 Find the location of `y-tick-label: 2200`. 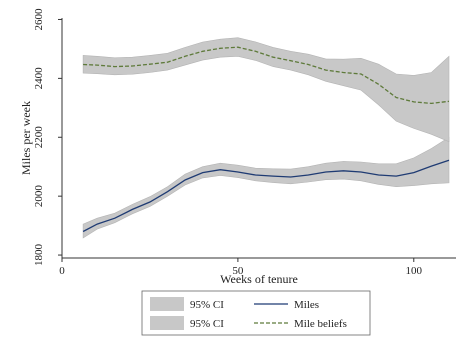

y-tick-label: 2200 is located at coordinates (39, 137).